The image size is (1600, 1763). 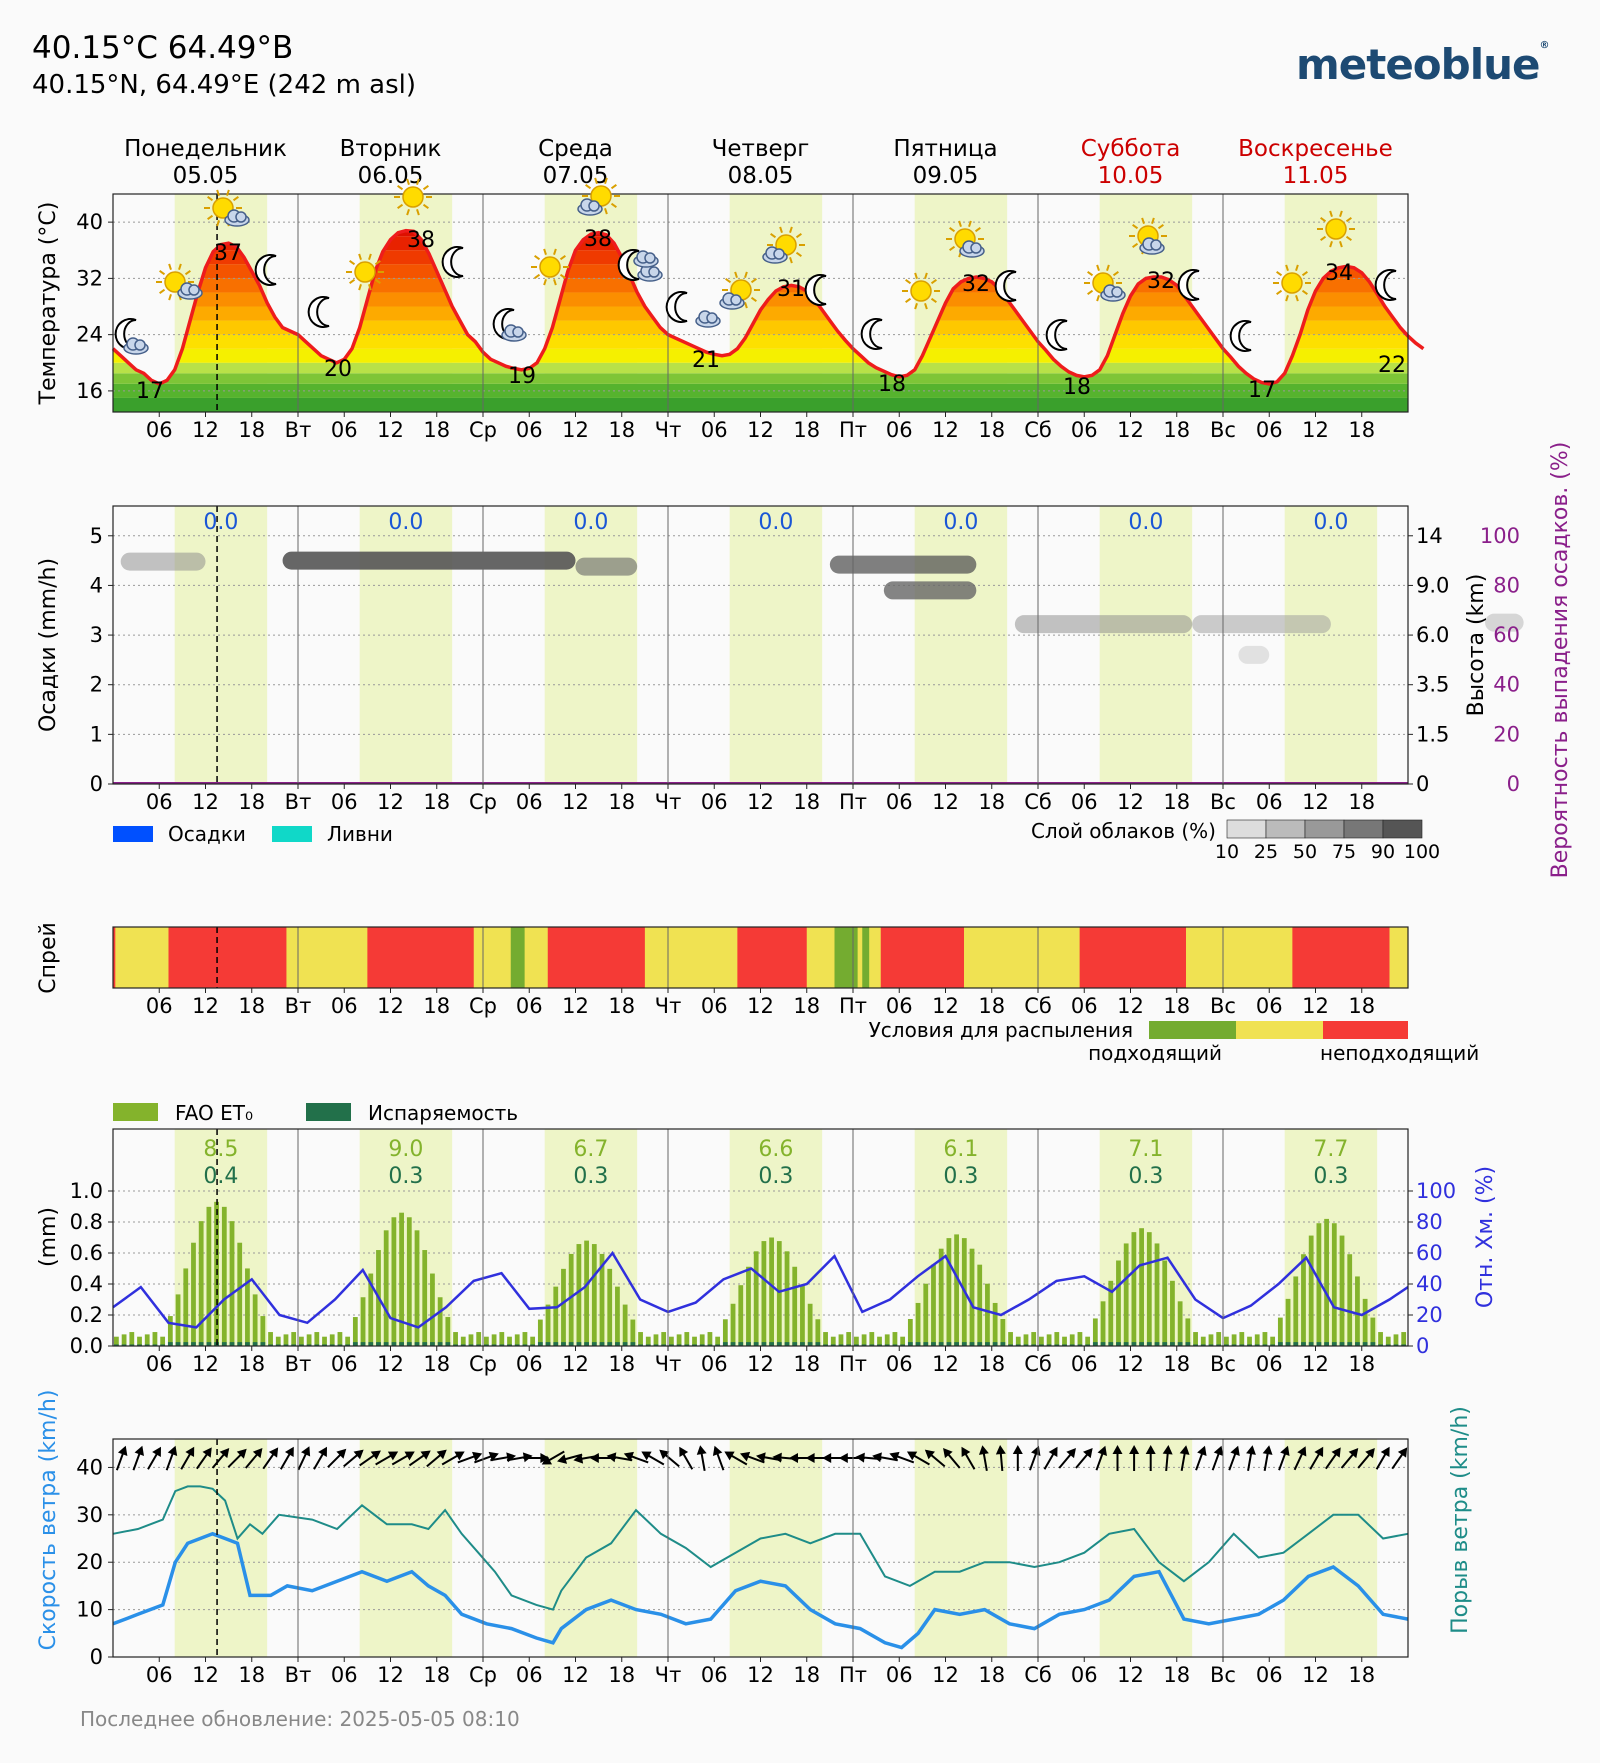 What do you see at coordinates (135, 1112) in the screenshot?
I see `fao-legend-swatch` at bounding box center [135, 1112].